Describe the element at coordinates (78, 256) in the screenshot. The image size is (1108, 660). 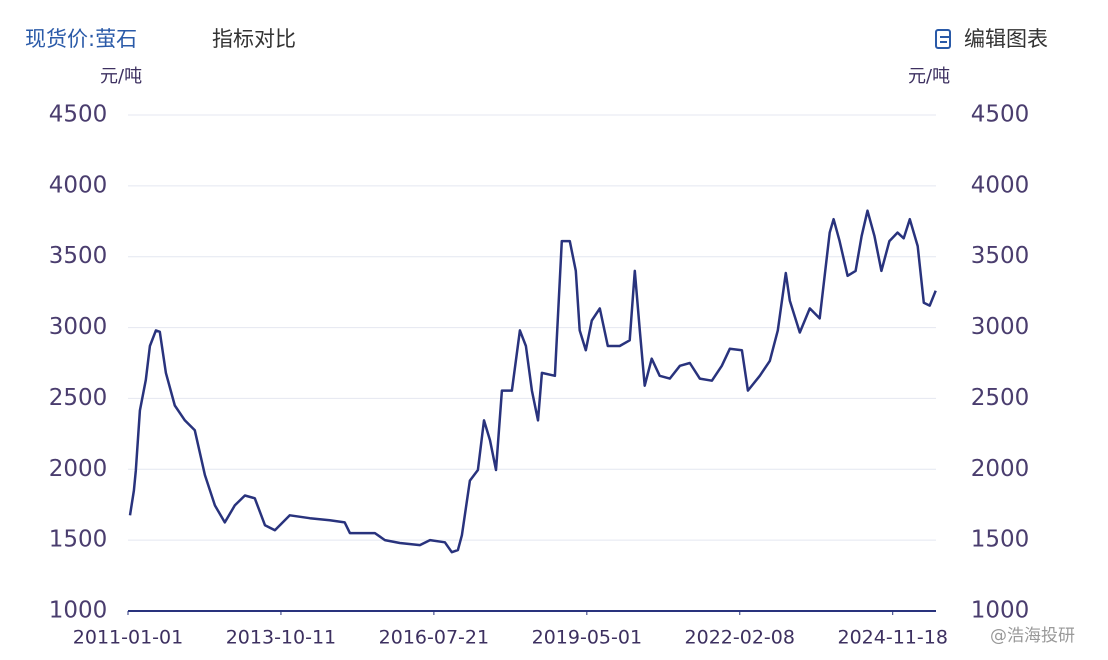
I see `y-tick-label: 3500` at that location.